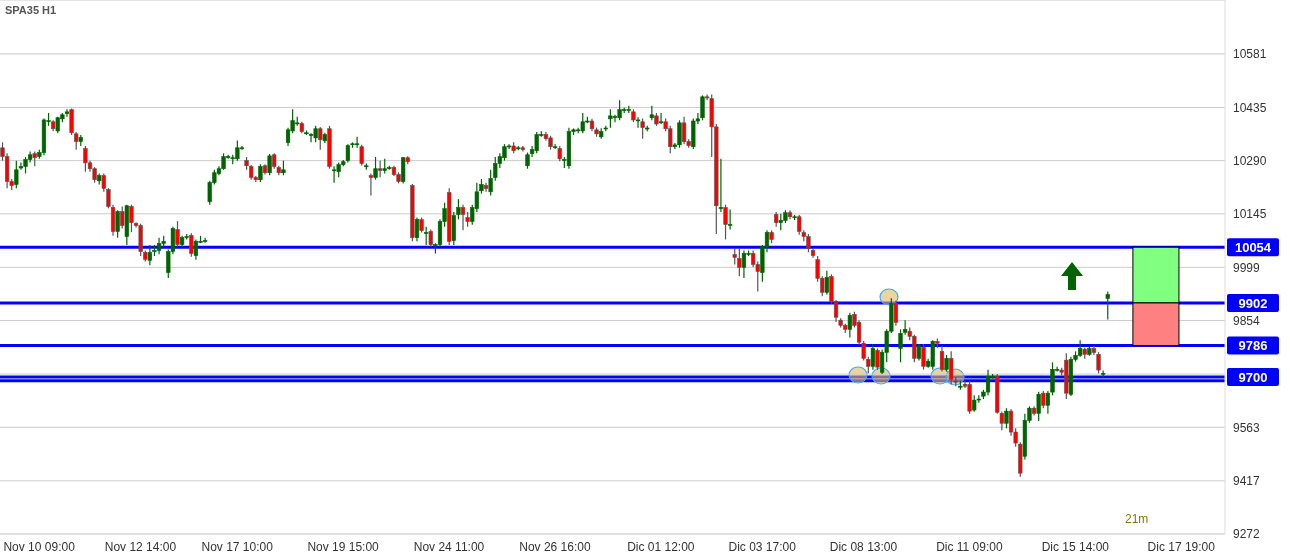 This screenshot has width=1290, height=552. Describe the element at coordinates (1137, 519) in the screenshot. I see `annotation: 21m` at that location.